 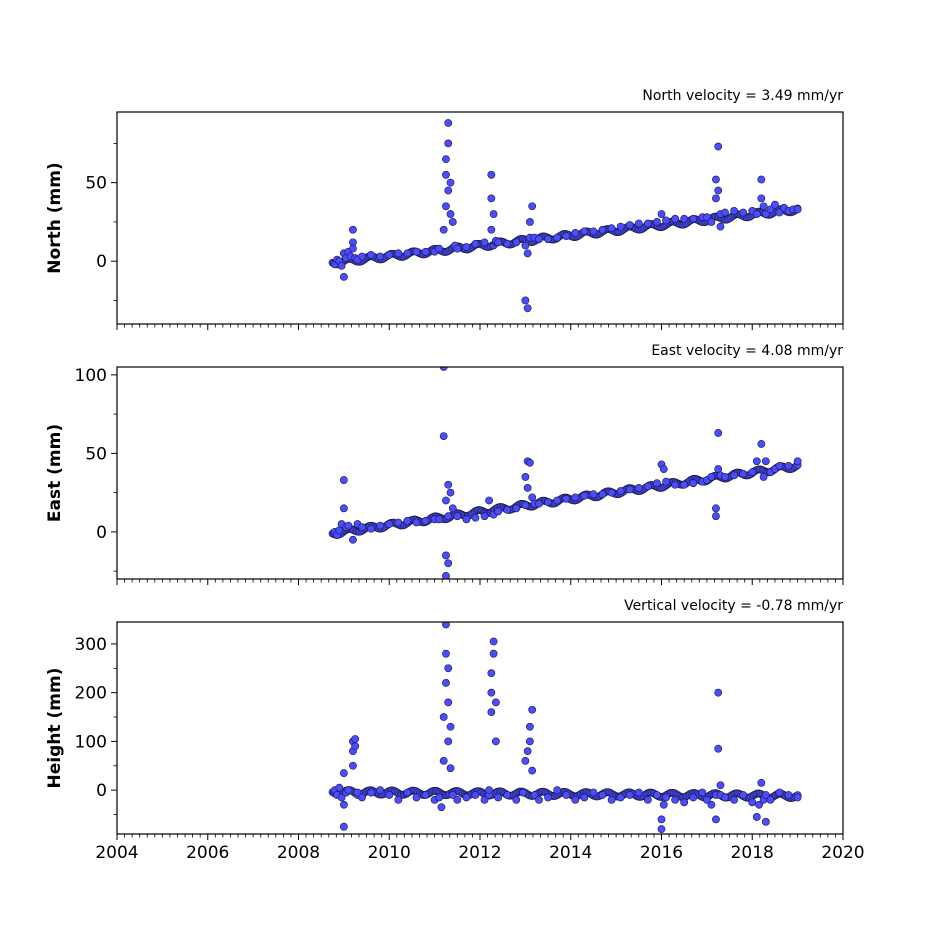 I want to click on y-tick-label: 50, so click(x=96, y=184).